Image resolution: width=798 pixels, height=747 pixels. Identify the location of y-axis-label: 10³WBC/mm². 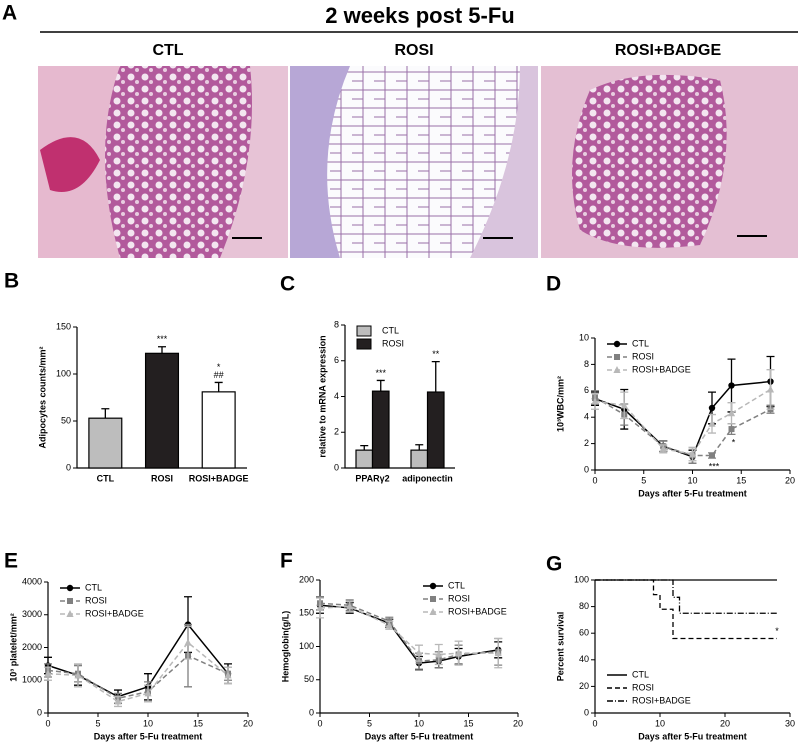
(560, 404).